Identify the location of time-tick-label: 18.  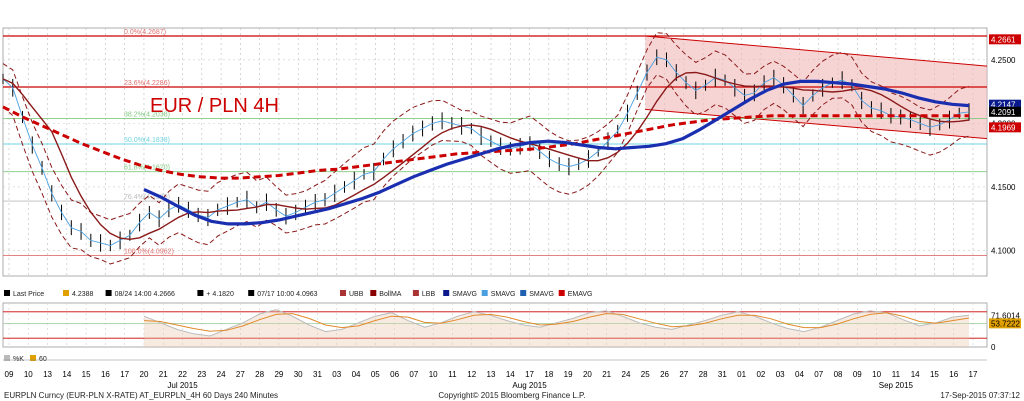
(548, 374).